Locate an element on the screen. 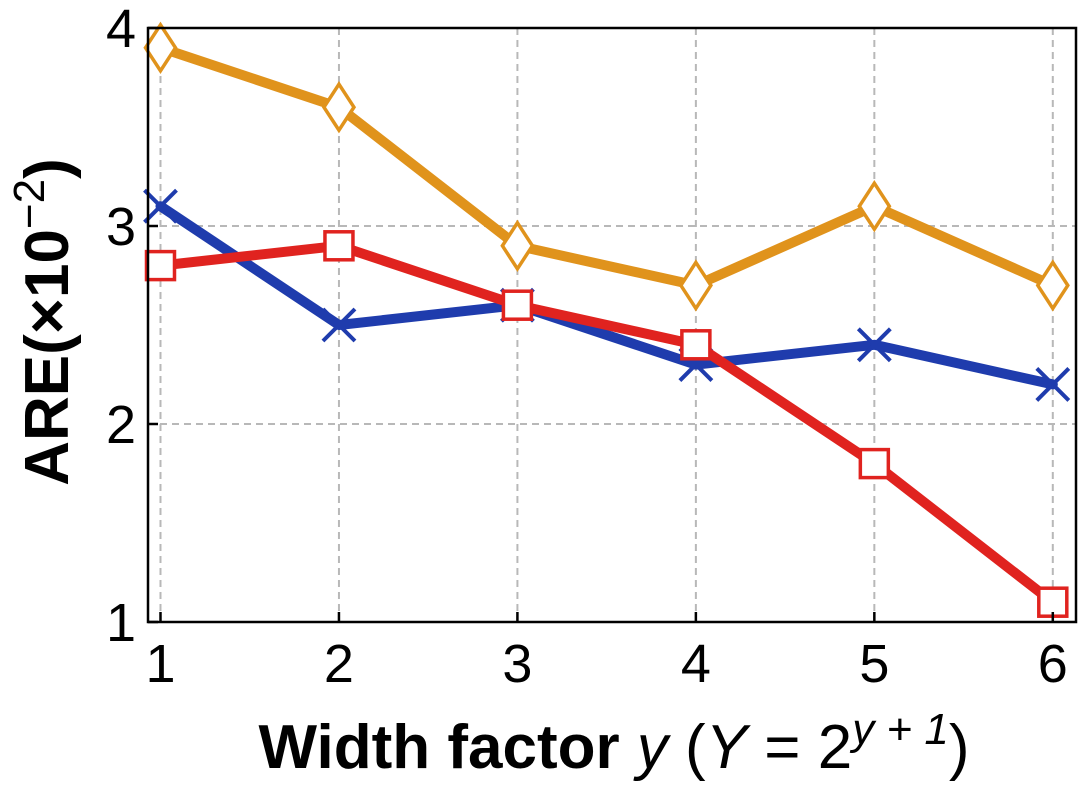 The width and height of the screenshot is (1080, 794). x-tick-label: 1 is located at coordinates (160, 664).